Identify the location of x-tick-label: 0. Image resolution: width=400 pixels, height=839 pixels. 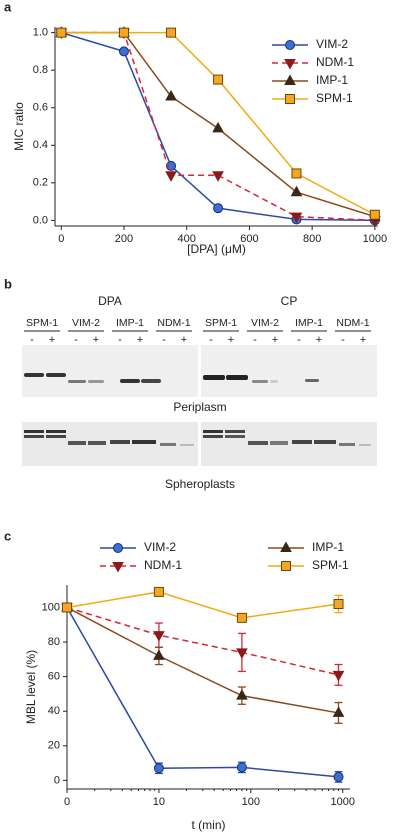
(61, 239).